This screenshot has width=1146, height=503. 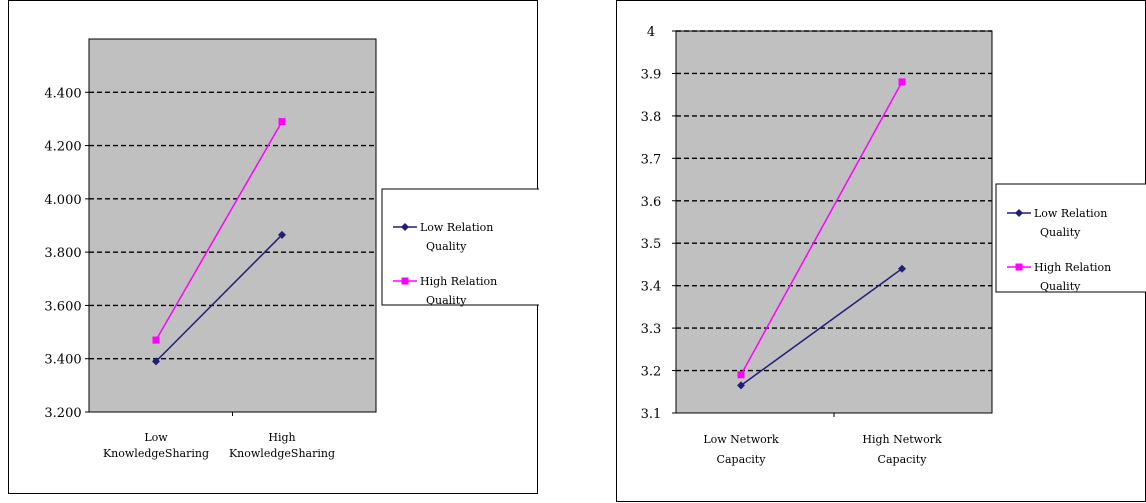 What do you see at coordinates (62, 200) in the screenshot?
I see `y-tick-label: 4.000` at bounding box center [62, 200].